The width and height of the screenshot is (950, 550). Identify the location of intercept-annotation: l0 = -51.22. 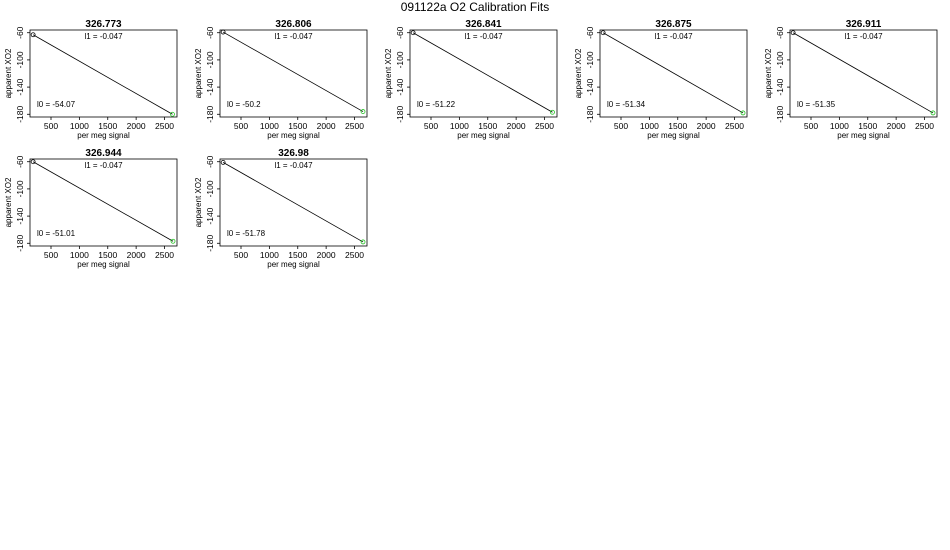
(436, 104).